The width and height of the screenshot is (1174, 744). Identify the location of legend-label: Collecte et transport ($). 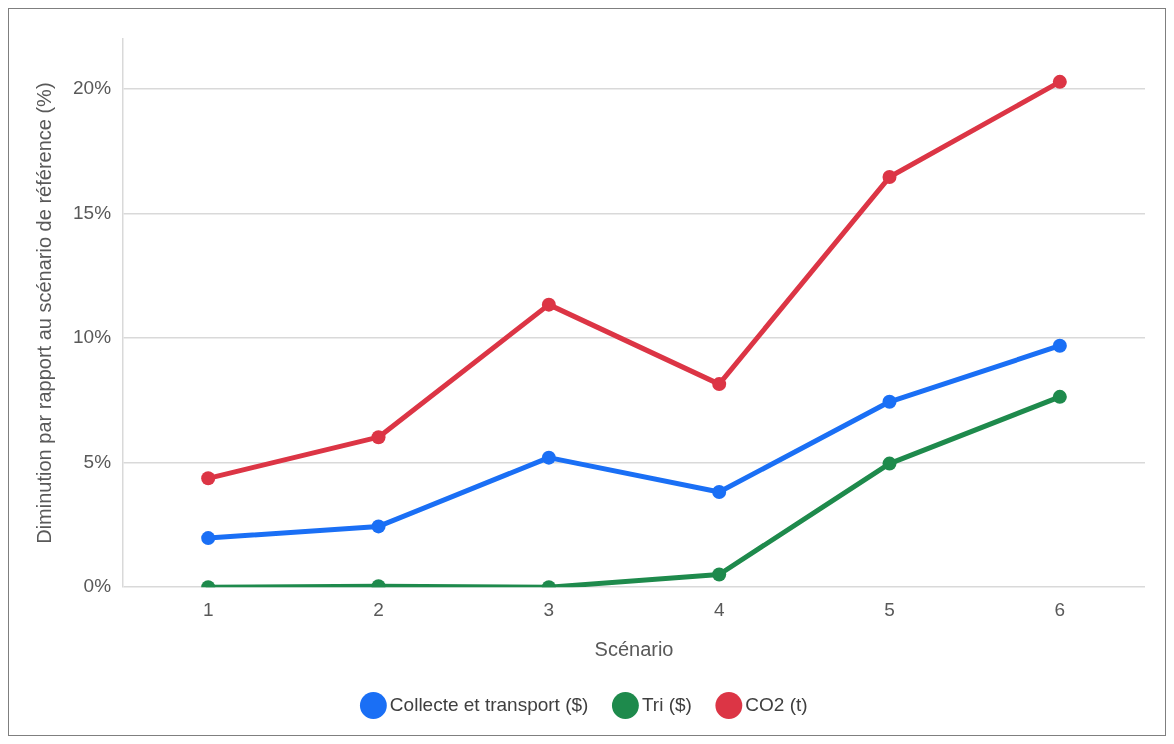
(489, 704).